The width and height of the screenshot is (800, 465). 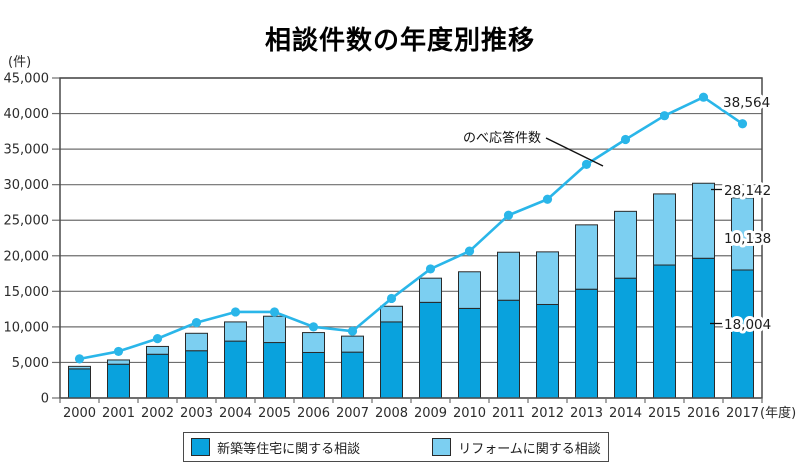 I want to click on legend-item-reform: リフォームに関する相談, so click(x=516, y=447).